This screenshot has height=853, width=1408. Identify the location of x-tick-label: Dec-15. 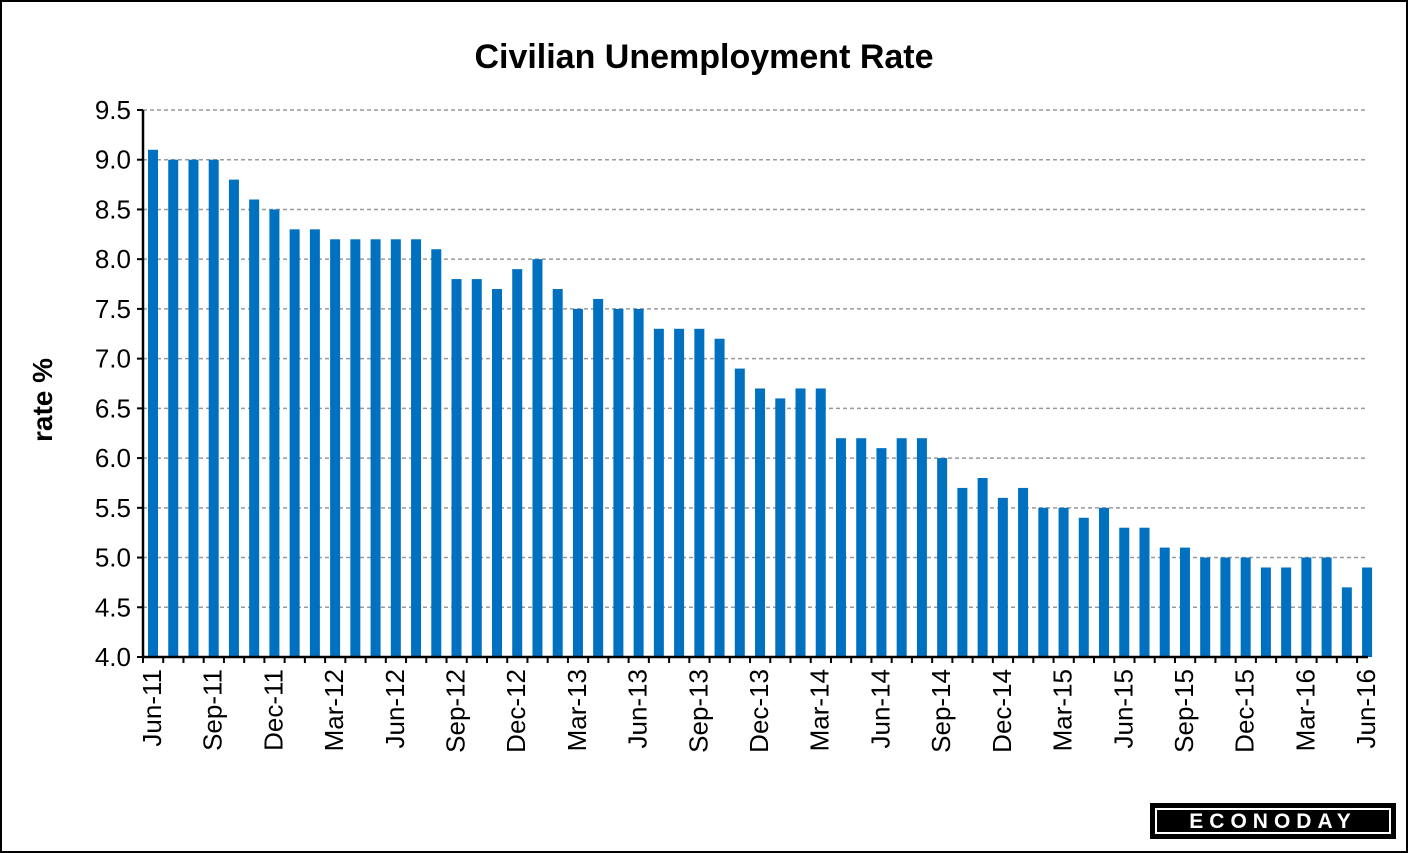
(1245, 711).